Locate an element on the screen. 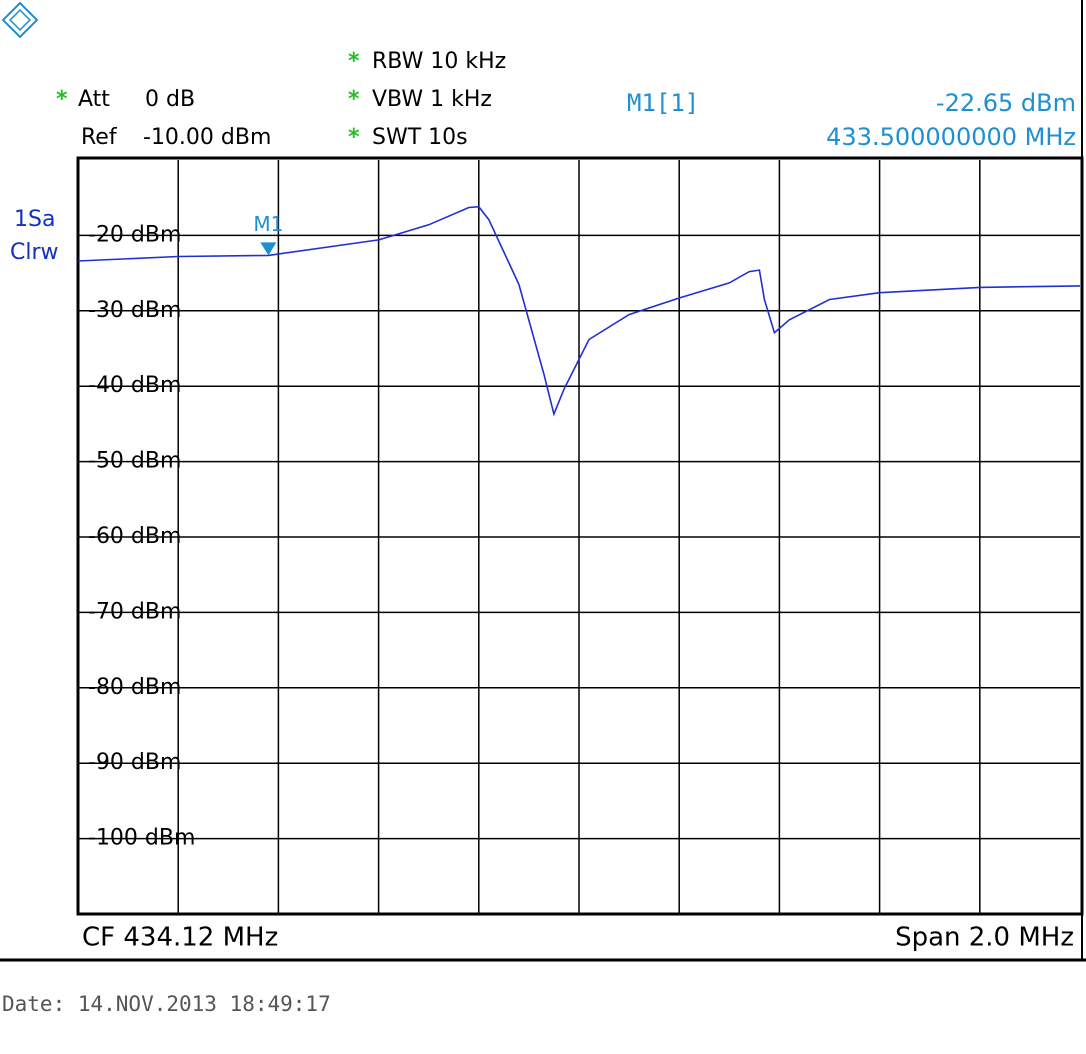 The image size is (1086, 1054). y-tick-label: -60 dBm is located at coordinates (134, 536).